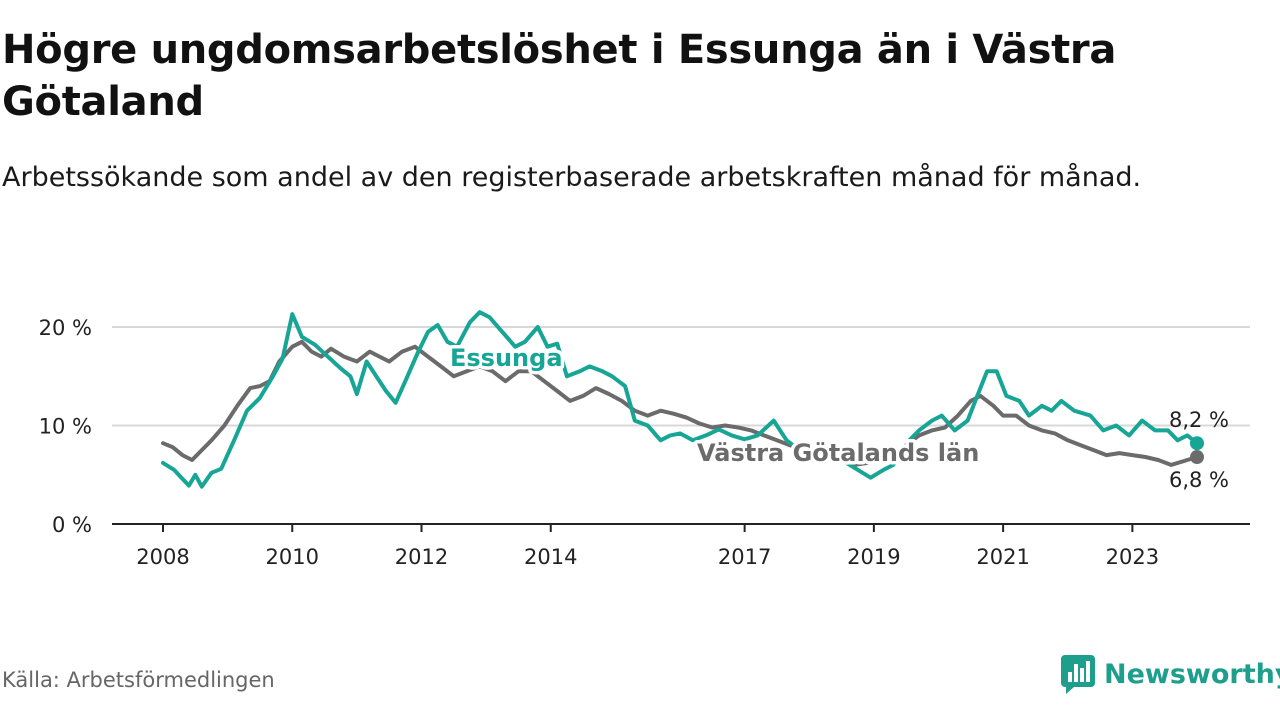  I want to click on essunga-label: Essunga, so click(506, 358).